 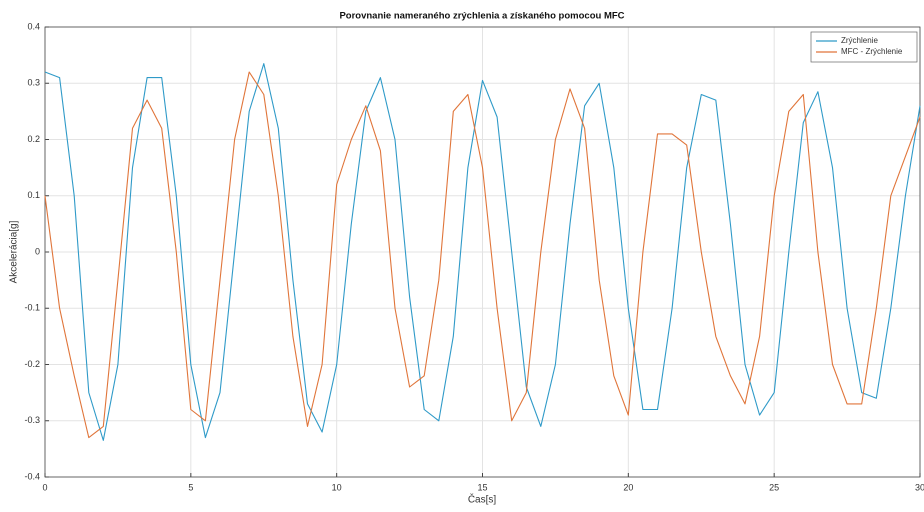 What do you see at coordinates (33, 26) in the screenshot?
I see `y-tick-label: 0.4` at bounding box center [33, 26].